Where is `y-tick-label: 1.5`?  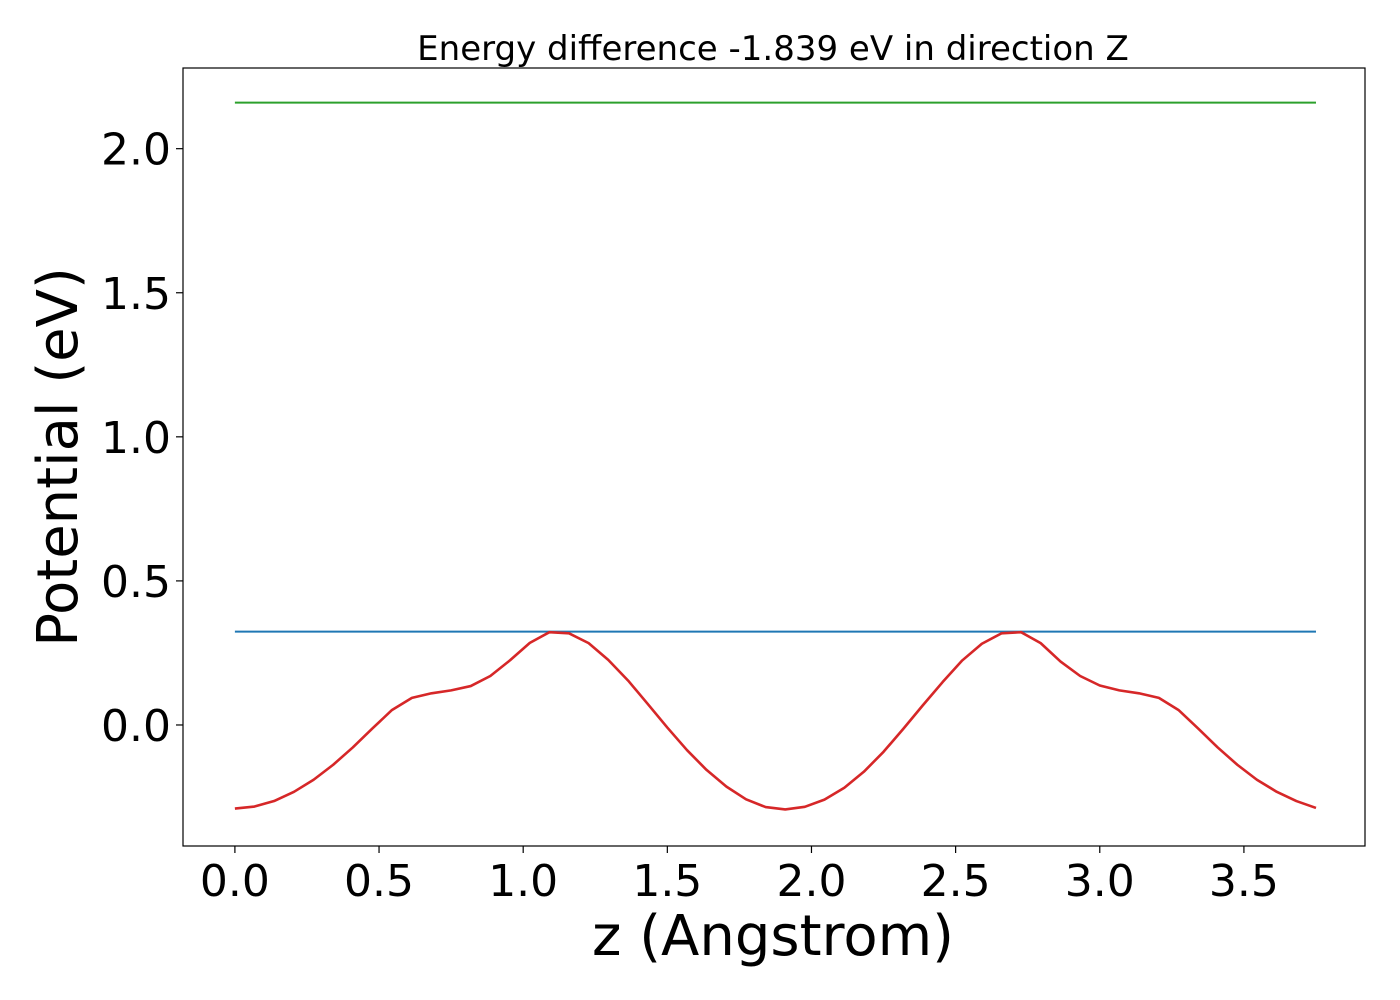 y-tick-label: 1.5 is located at coordinates (136, 294).